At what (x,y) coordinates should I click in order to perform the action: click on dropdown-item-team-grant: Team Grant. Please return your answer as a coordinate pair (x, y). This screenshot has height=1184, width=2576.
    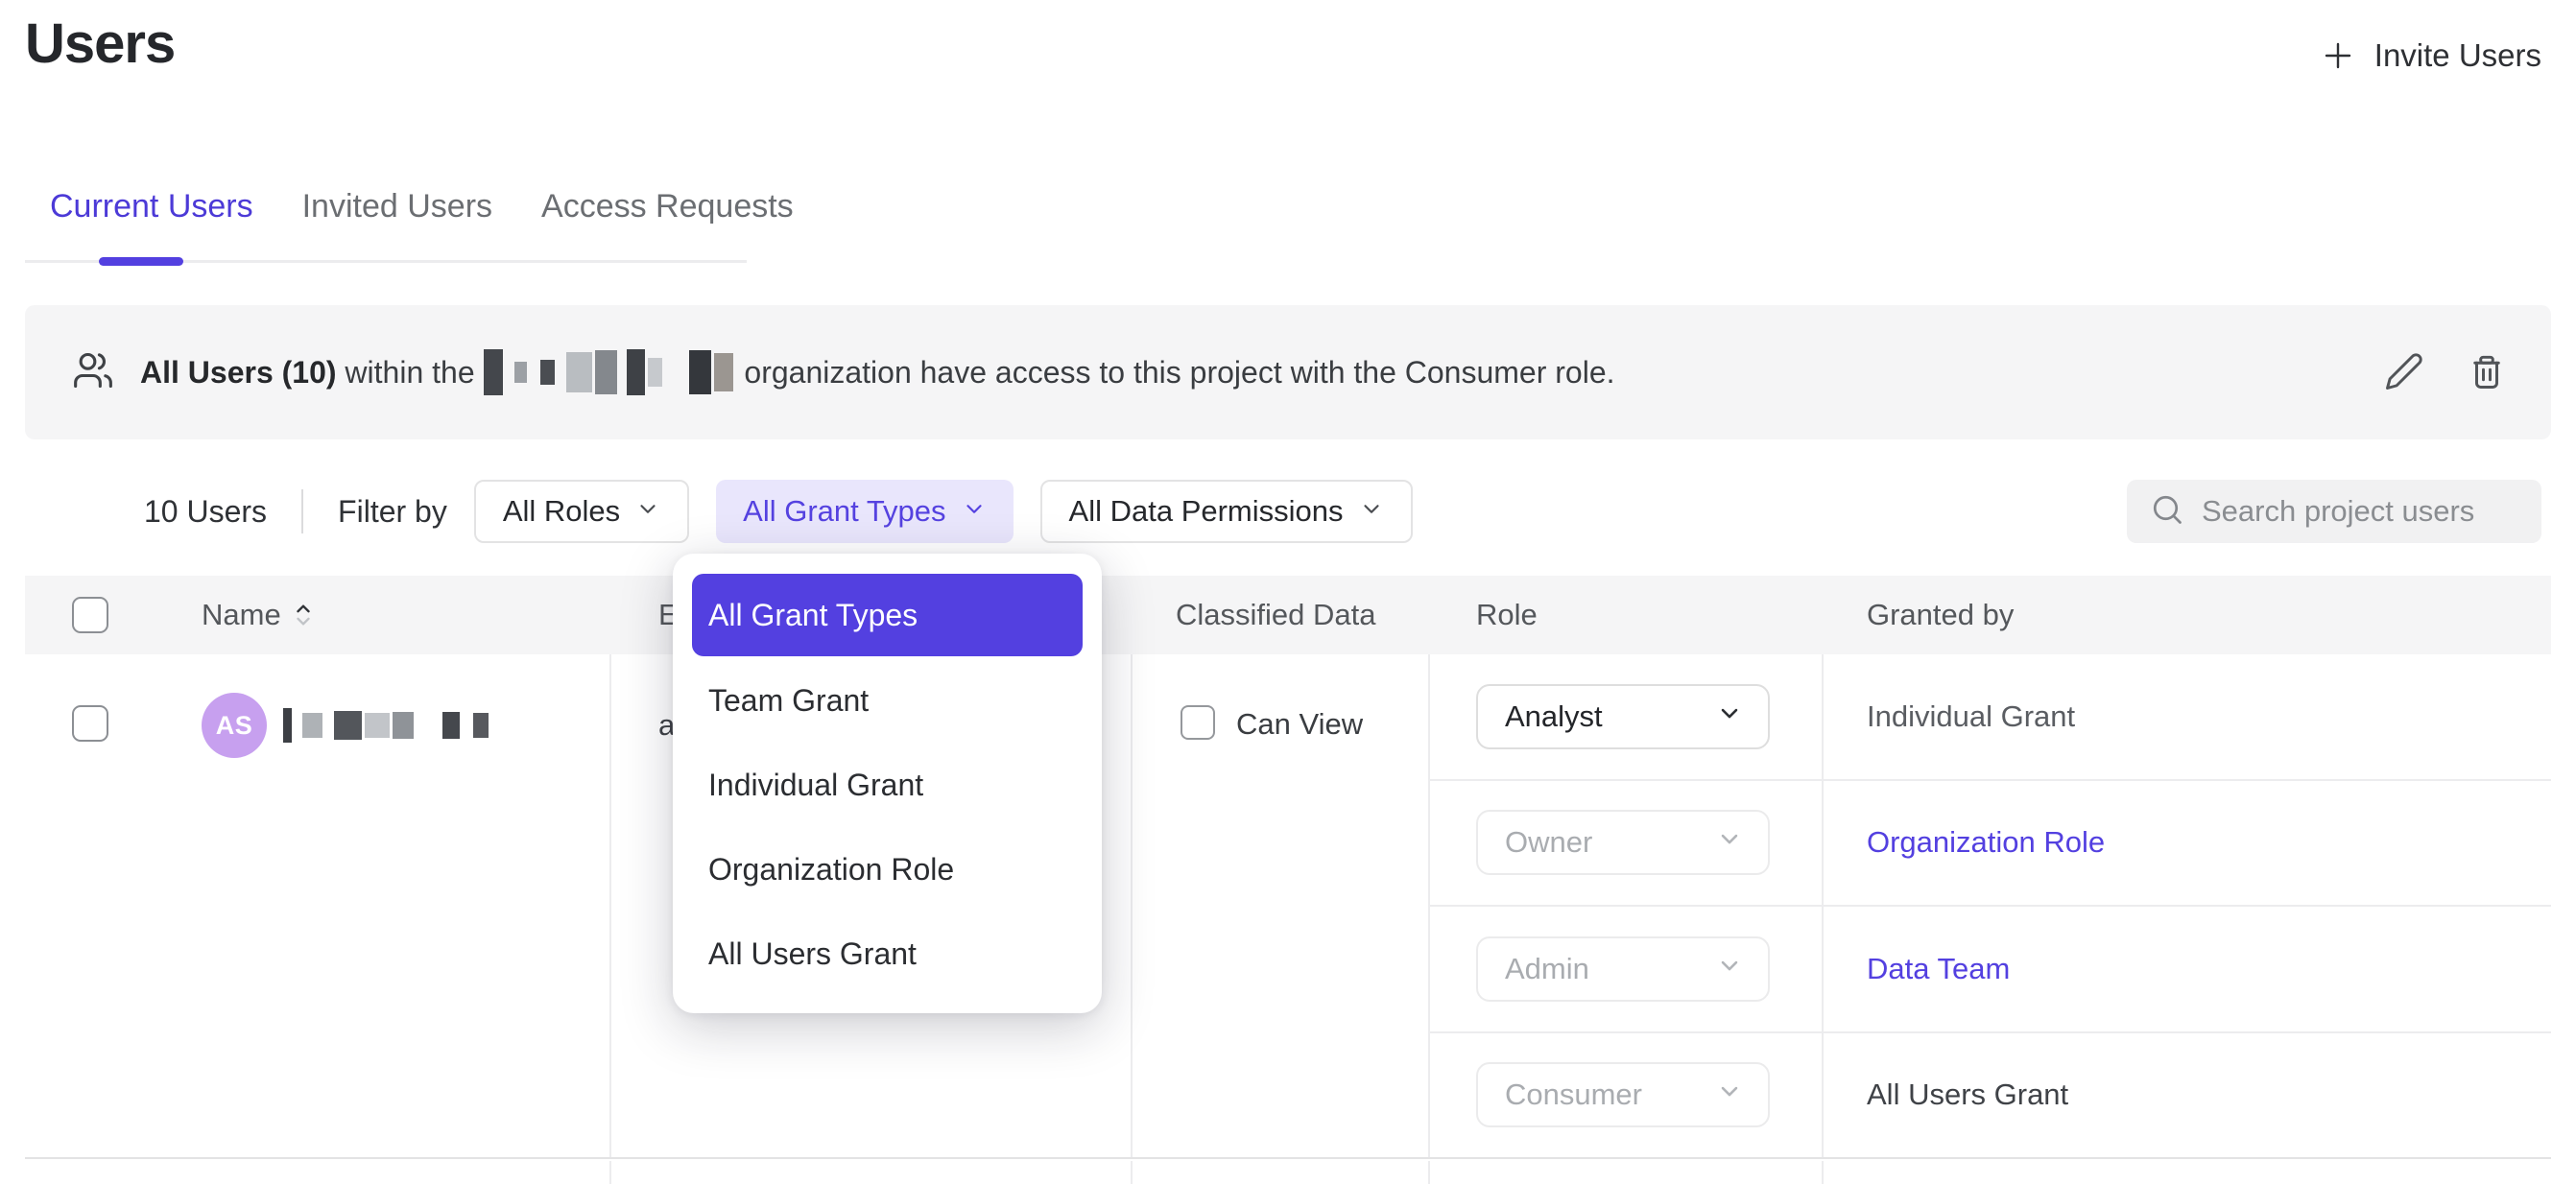
    Looking at the image, I should click on (789, 700).